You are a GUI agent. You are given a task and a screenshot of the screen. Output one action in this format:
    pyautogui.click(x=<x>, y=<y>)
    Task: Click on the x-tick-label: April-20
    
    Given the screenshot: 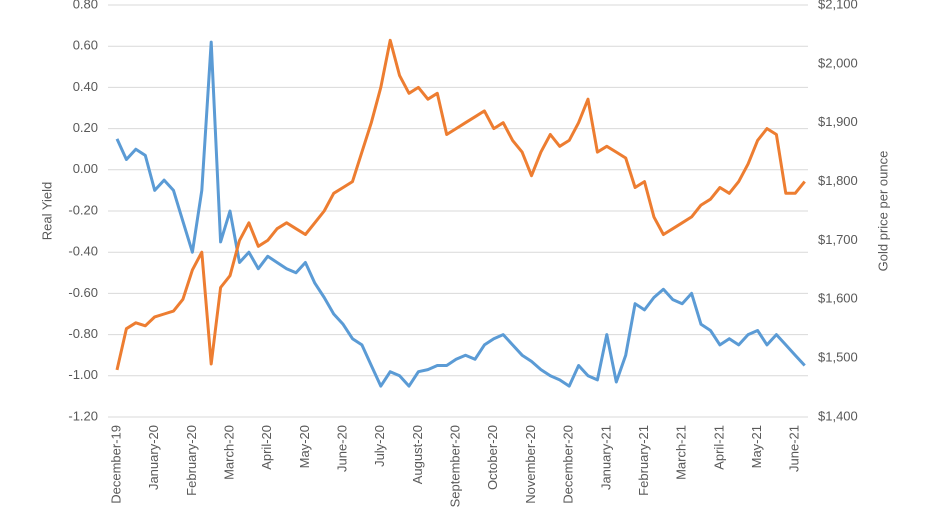 What is the action you would take?
    pyautogui.click(x=266, y=447)
    